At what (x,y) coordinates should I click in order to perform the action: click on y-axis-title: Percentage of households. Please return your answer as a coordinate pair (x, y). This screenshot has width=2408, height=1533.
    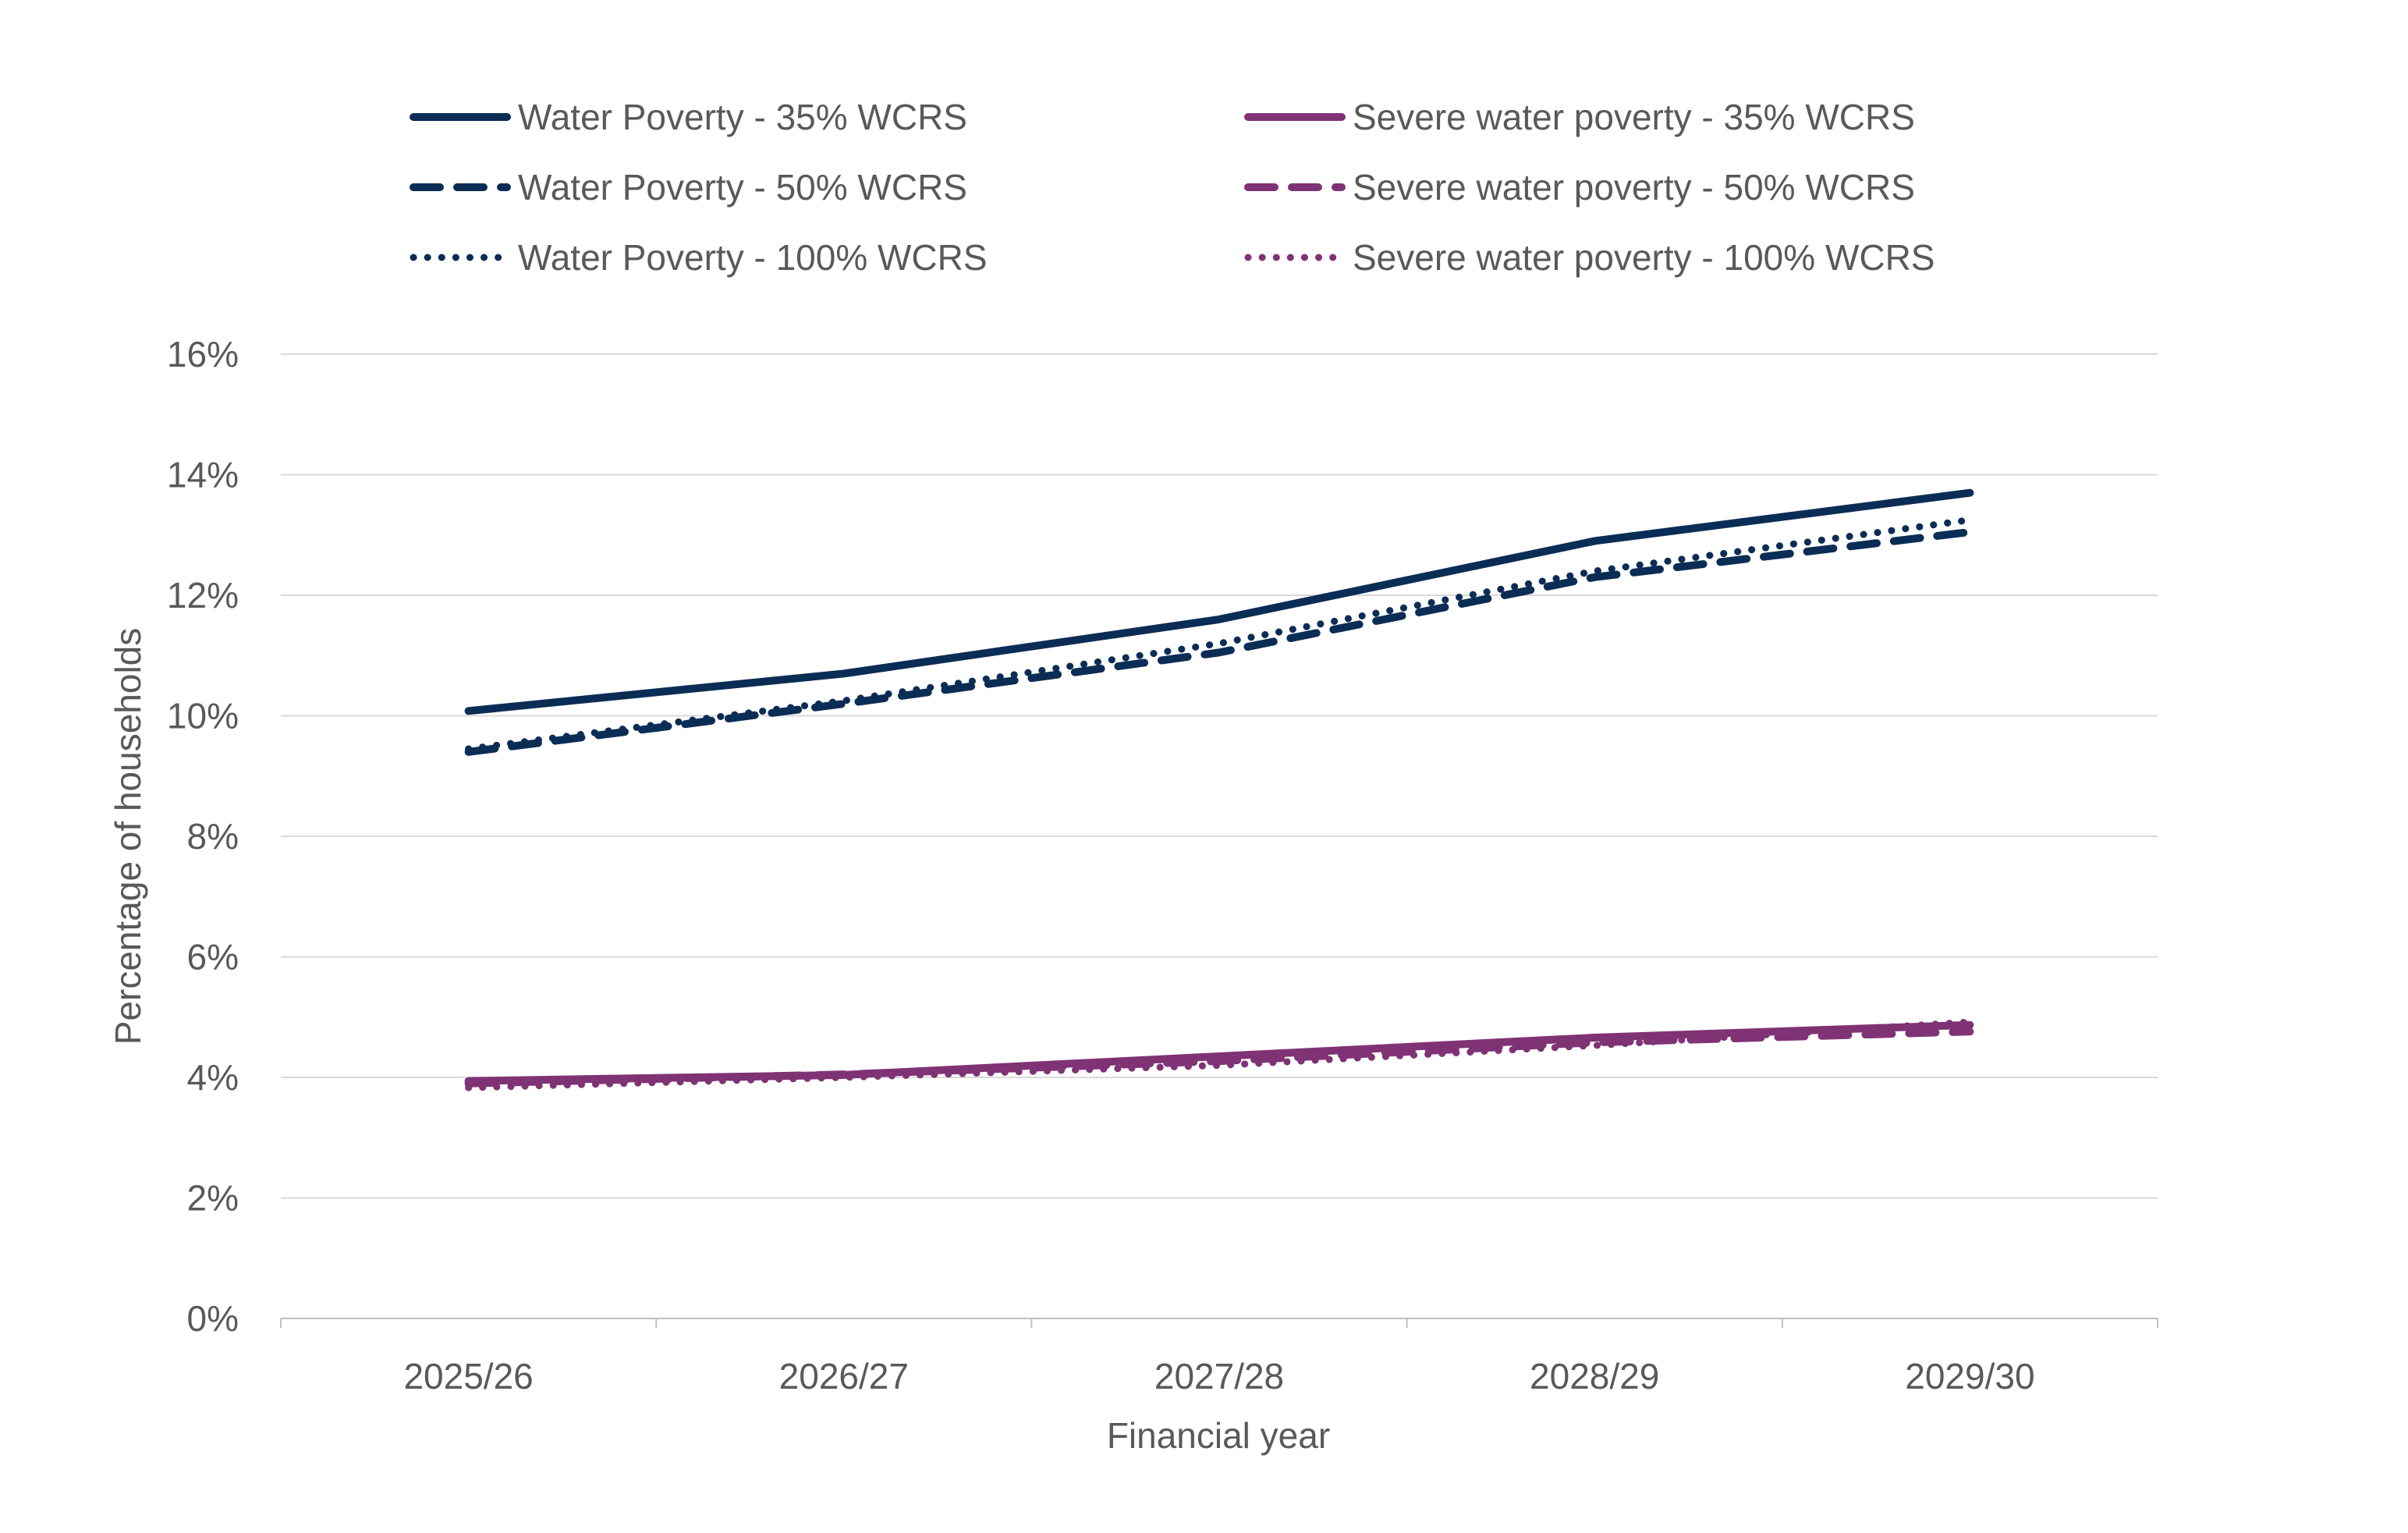
    Looking at the image, I should click on (128, 836).